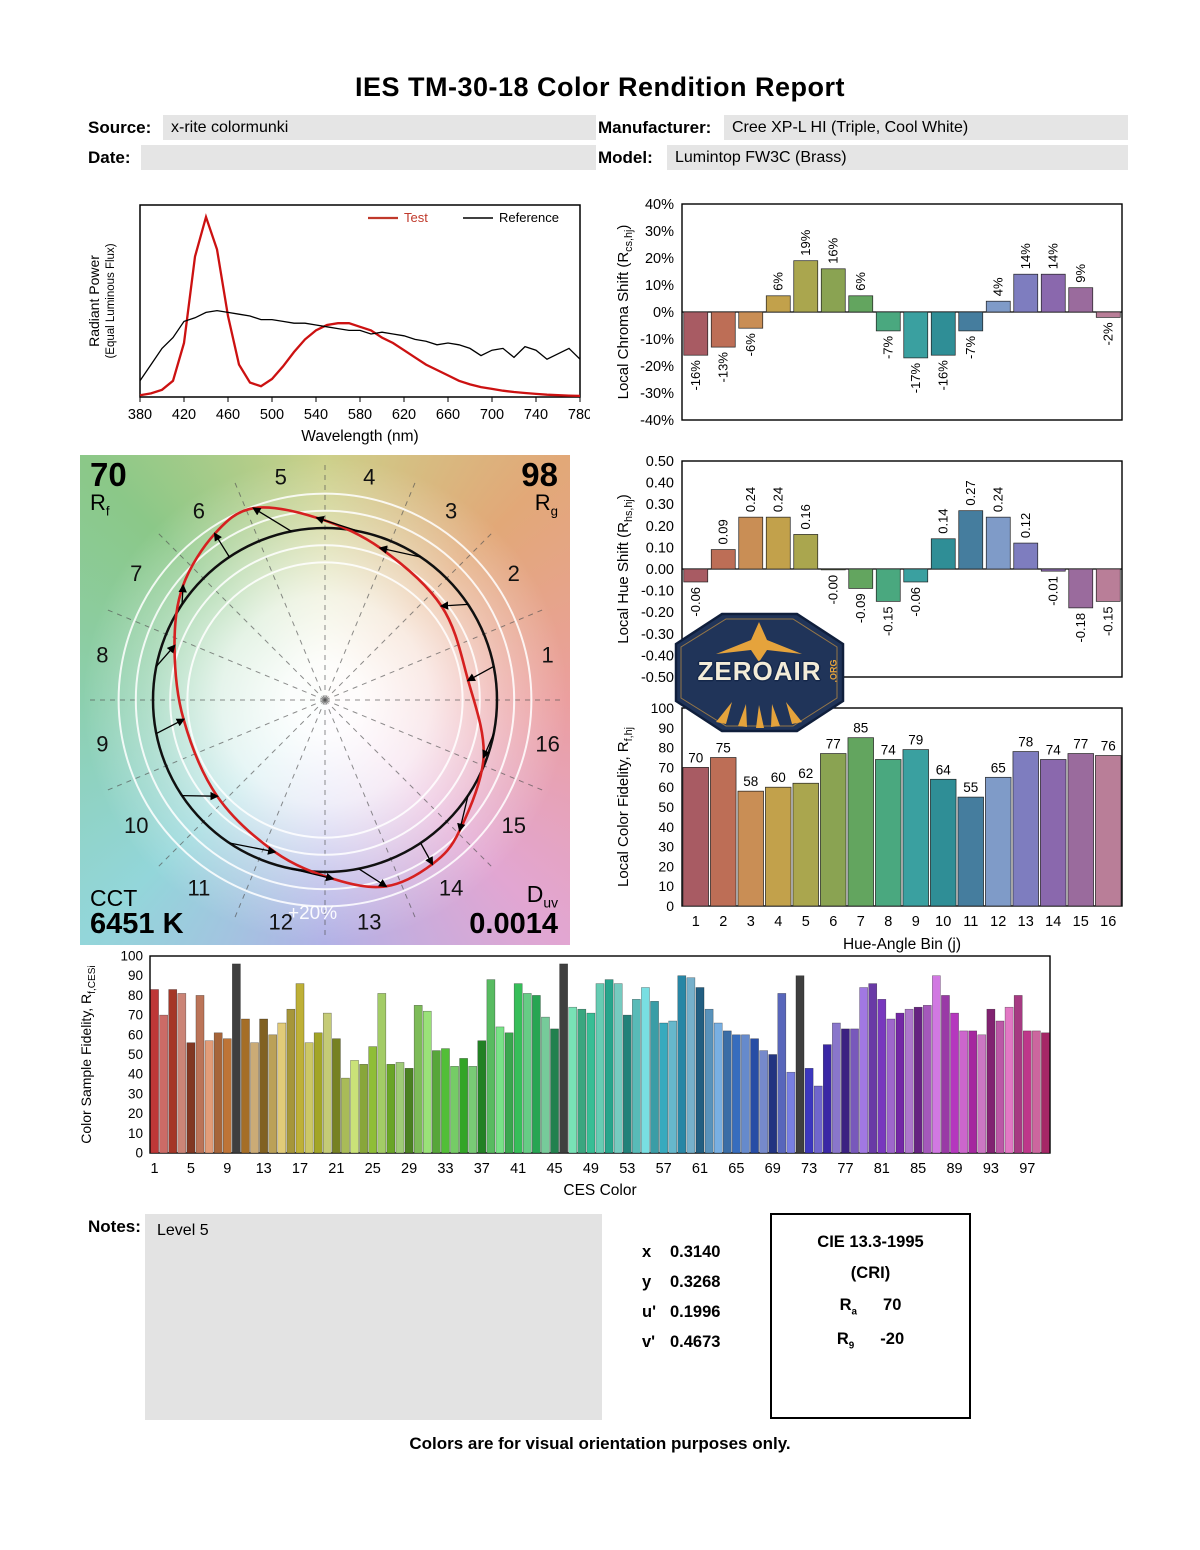  I want to click on bar-label: 0.27, so click(970, 492).